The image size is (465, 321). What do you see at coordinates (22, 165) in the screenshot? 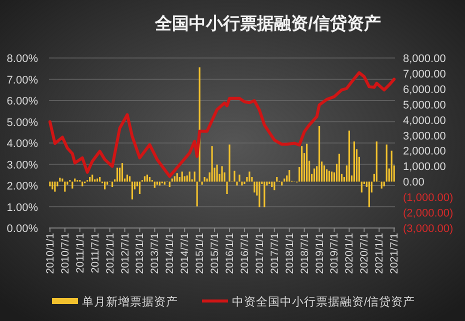
I see `y-tick-label: 3.00%` at bounding box center [22, 165].